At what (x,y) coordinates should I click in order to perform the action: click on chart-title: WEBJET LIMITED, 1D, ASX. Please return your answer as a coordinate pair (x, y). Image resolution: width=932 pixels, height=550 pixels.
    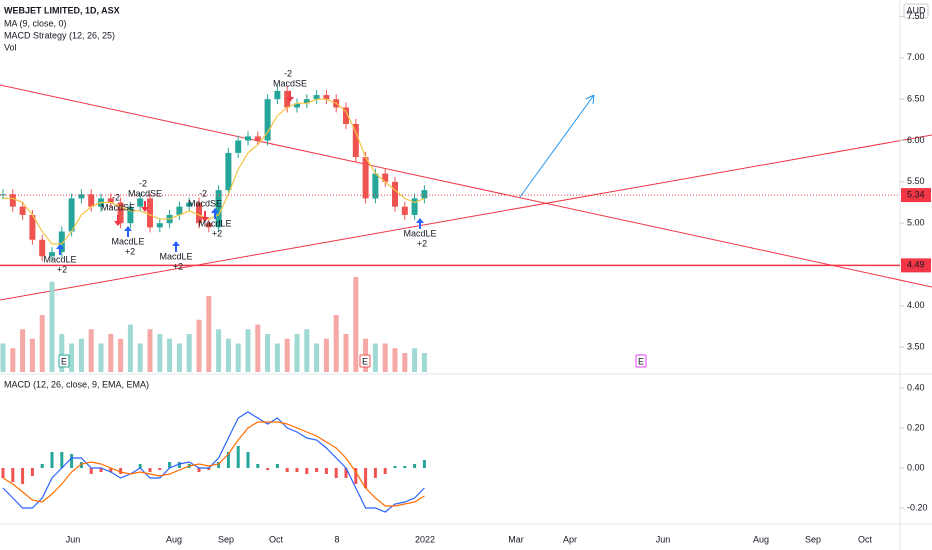
    Looking at the image, I should click on (62, 10).